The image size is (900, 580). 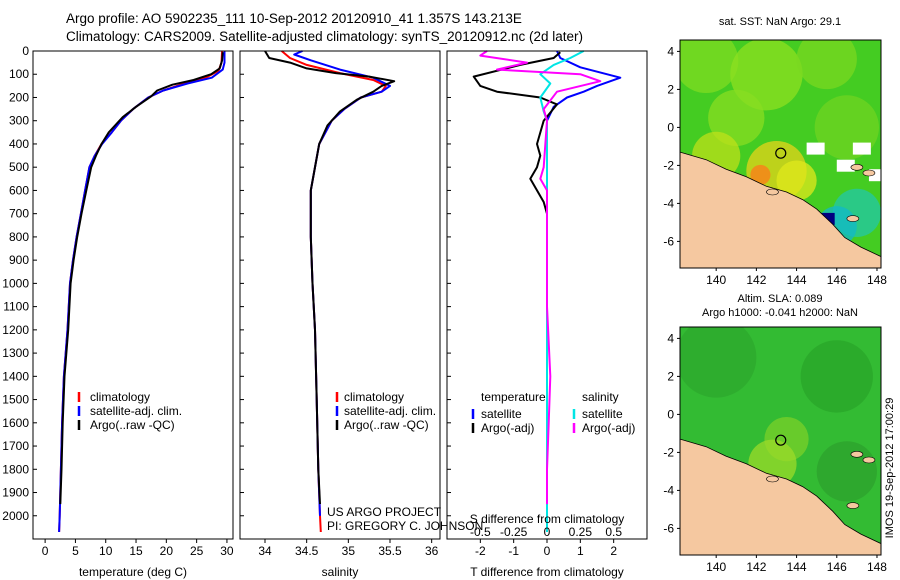 What do you see at coordinates (877, 280) in the screenshot?
I see `sst-lon-tick-label: 148` at bounding box center [877, 280].